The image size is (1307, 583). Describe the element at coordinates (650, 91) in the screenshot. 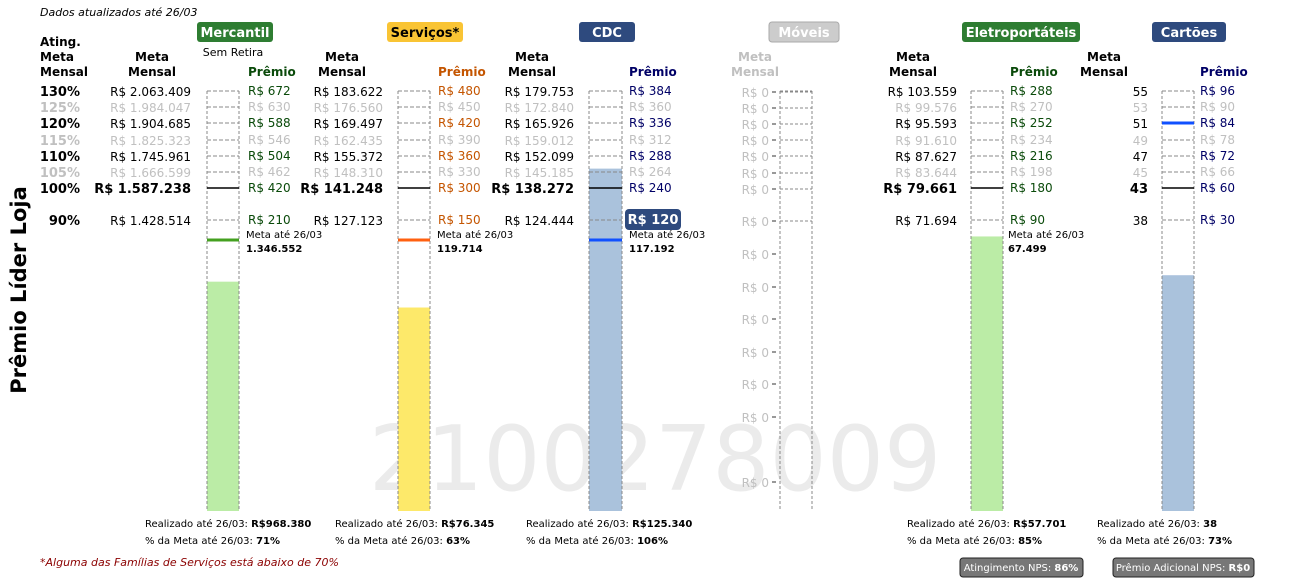

I see `premio-value: R$ 384` at that location.